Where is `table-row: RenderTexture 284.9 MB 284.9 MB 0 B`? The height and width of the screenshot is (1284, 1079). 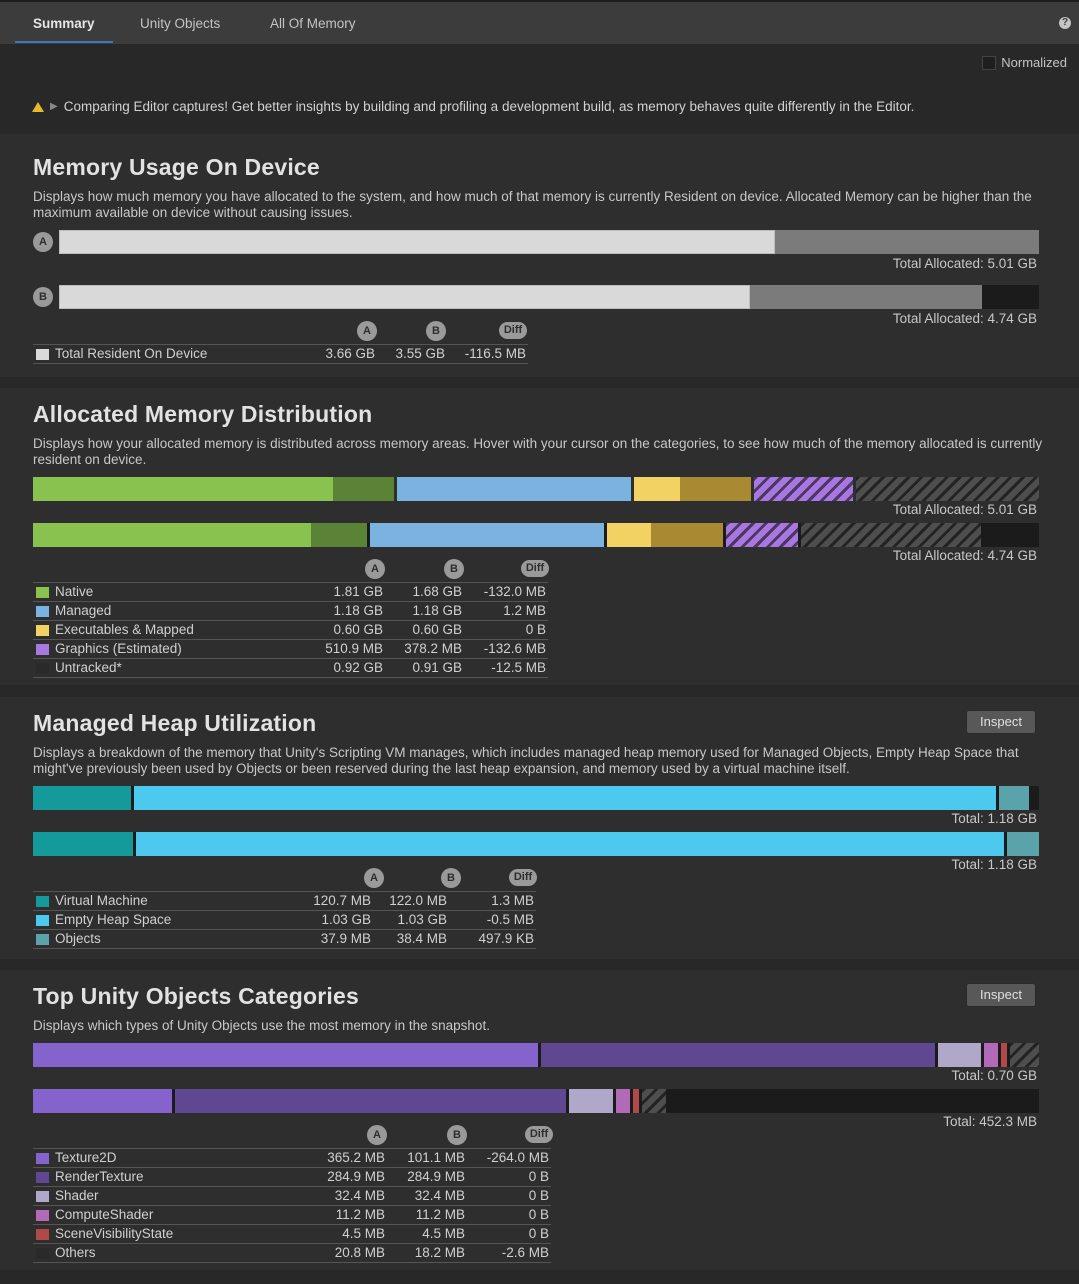
table-row: RenderTexture 284.9 MB 284.9 MB 0 B is located at coordinates (292, 1177).